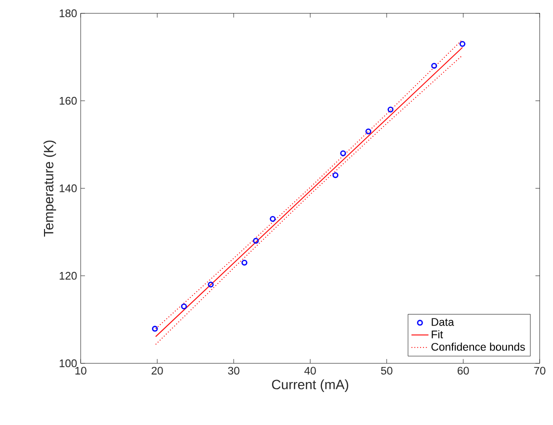 This screenshot has height=425, width=553. What do you see at coordinates (310, 370) in the screenshot?
I see `x-tick-label: 40` at bounding box center [310, 370].